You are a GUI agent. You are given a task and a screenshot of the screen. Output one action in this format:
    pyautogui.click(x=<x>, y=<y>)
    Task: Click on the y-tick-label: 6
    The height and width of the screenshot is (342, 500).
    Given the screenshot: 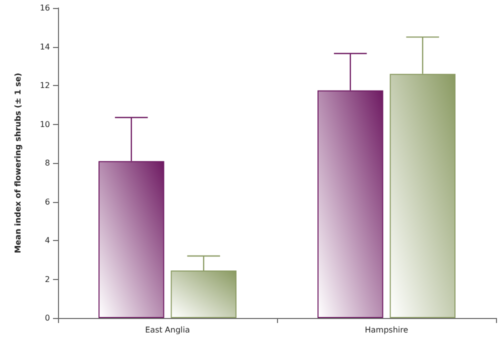 What is the action you would take?
    pyautogui.click(x=47, y=201)
    